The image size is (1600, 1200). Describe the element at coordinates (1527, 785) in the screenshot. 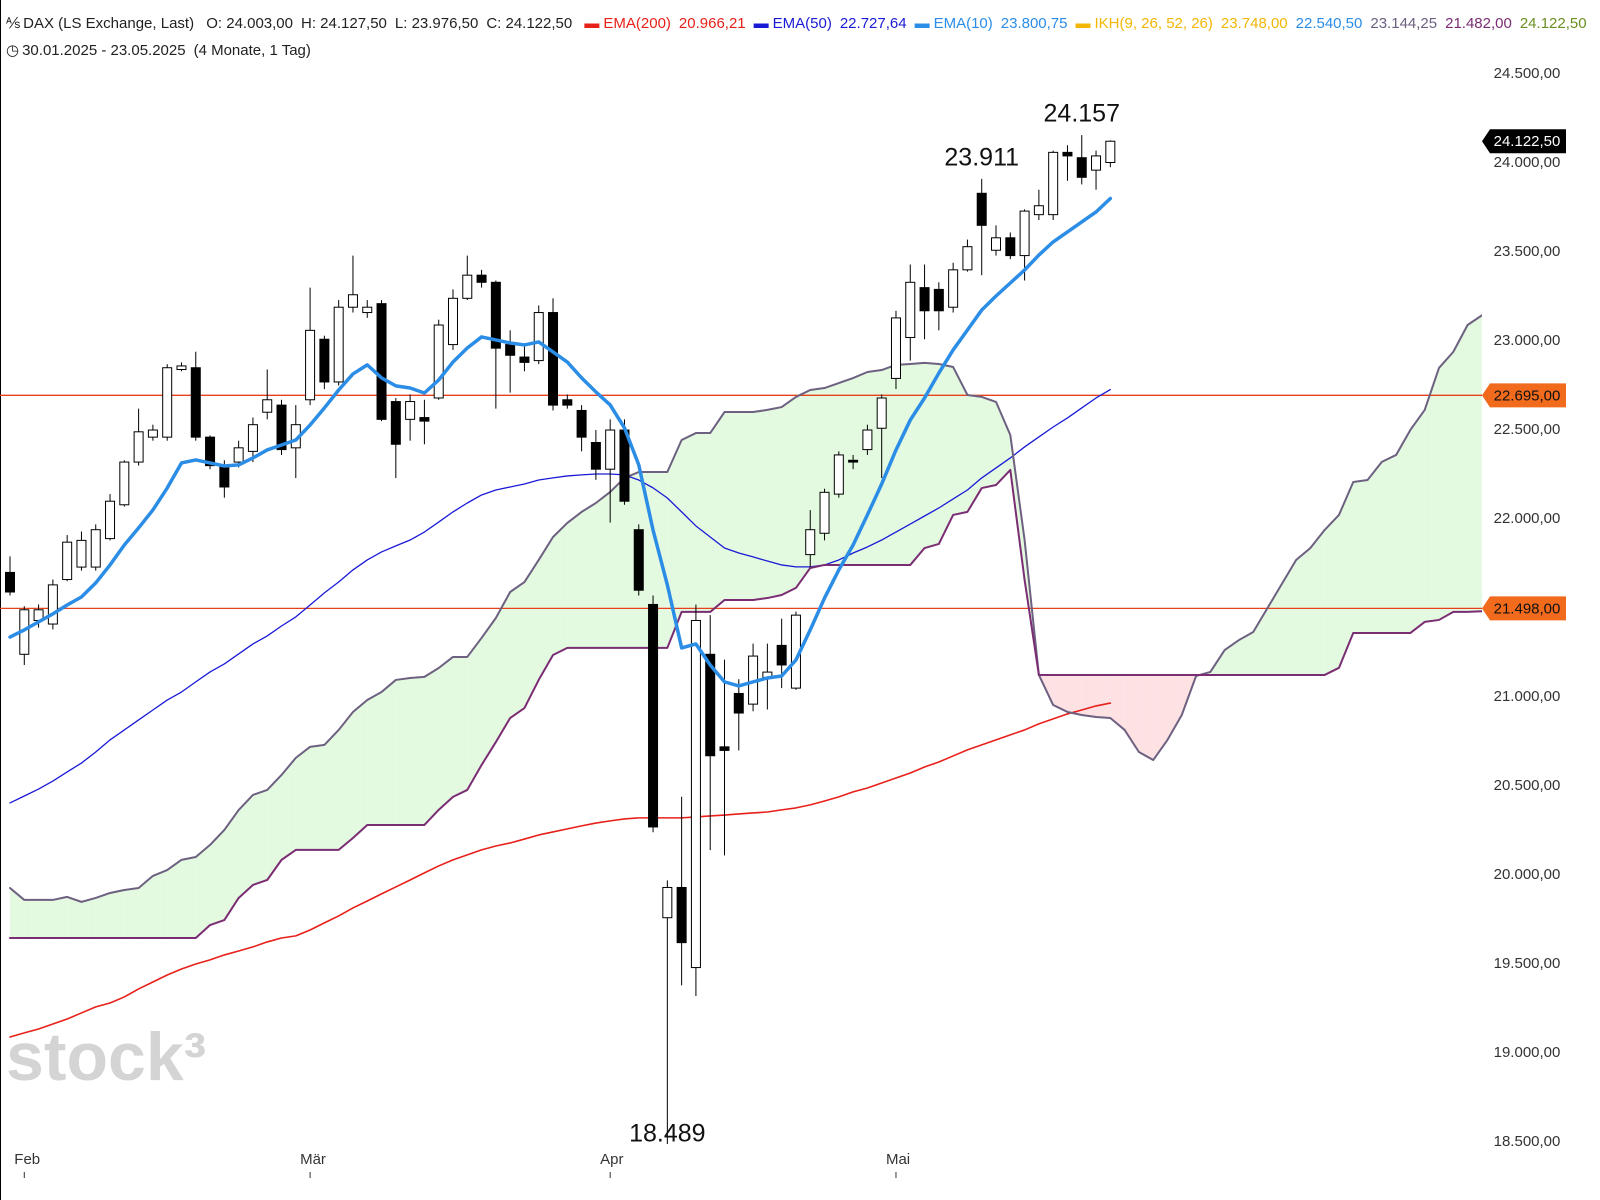

I see `y-tick-label: 20.500,00` at that location.